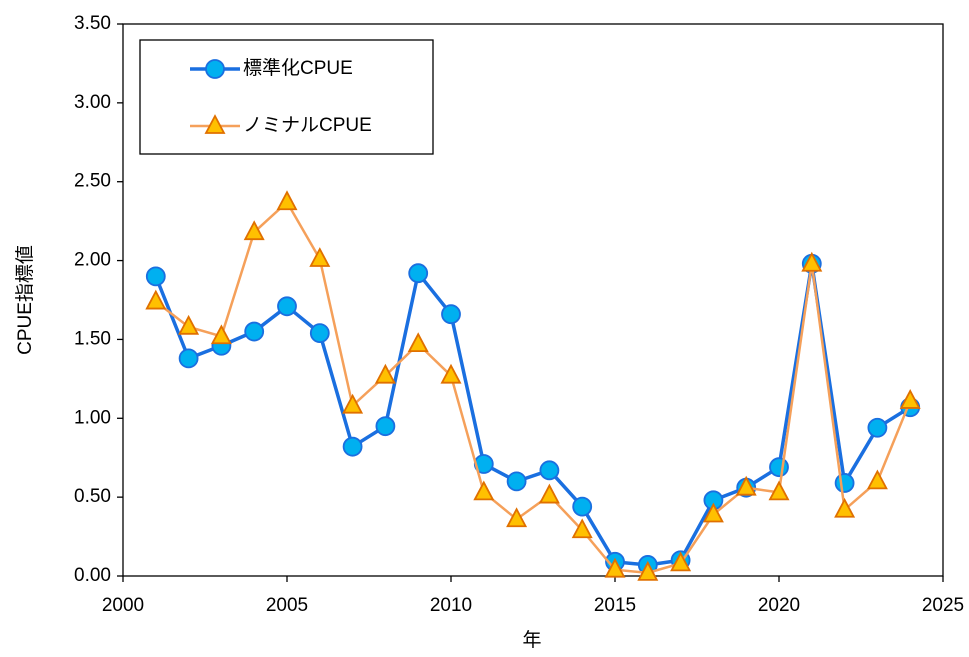 This screenshot has width=969, height=657. What do you see at coordinates (92, 23) in the screenshot?
I see `y-tick-label: 3.50` at bounding box center [92, 23].